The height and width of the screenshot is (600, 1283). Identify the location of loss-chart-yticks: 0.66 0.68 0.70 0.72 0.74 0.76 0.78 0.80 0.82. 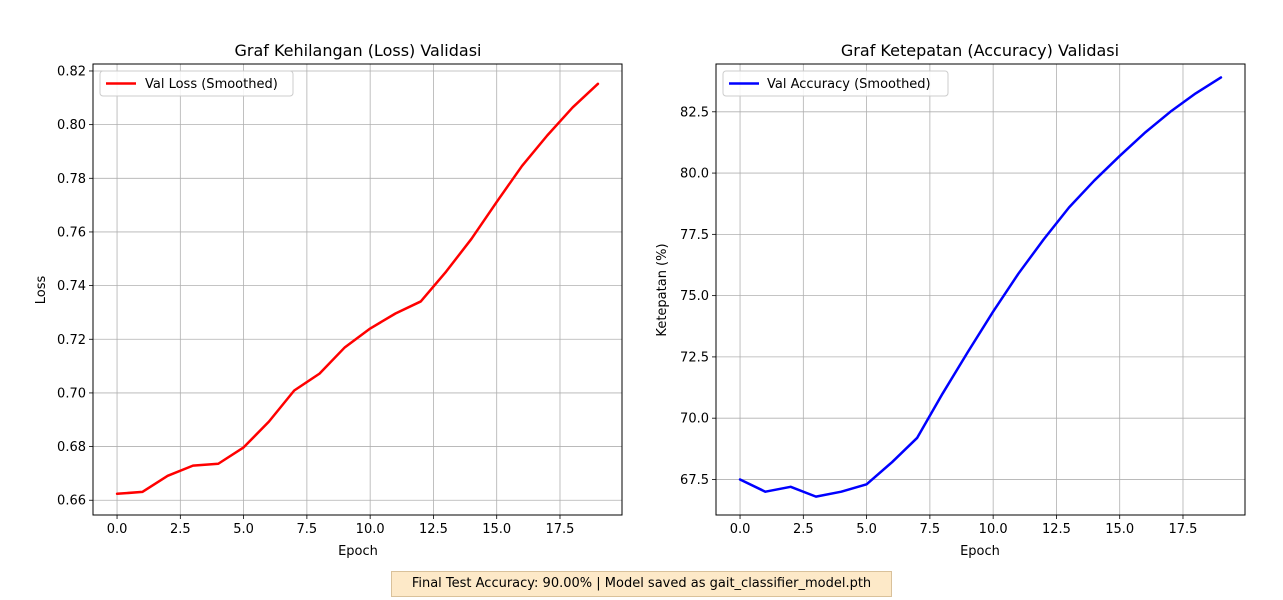
(75, 286).